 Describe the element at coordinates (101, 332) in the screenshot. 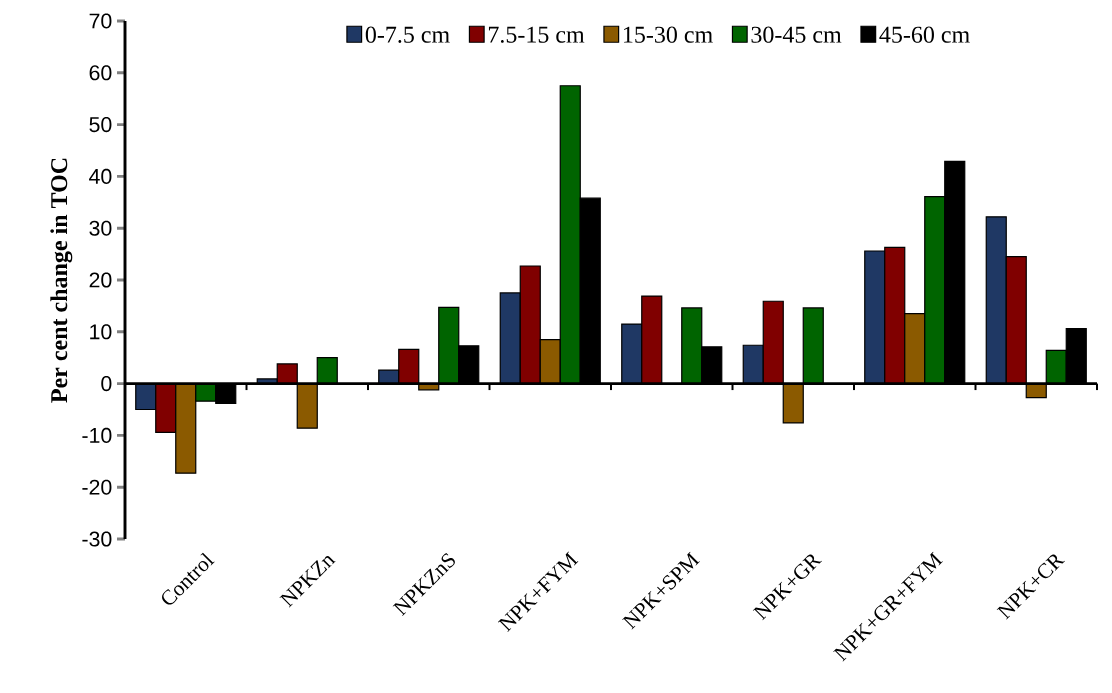

I see `y-tick-label: 10` at that location.